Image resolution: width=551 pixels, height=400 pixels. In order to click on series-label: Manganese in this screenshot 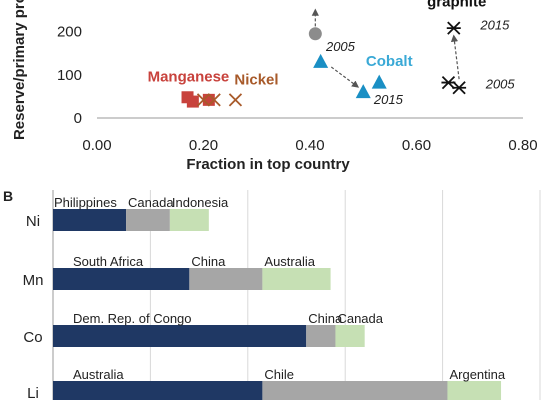, I will do `click(189, 76)`.